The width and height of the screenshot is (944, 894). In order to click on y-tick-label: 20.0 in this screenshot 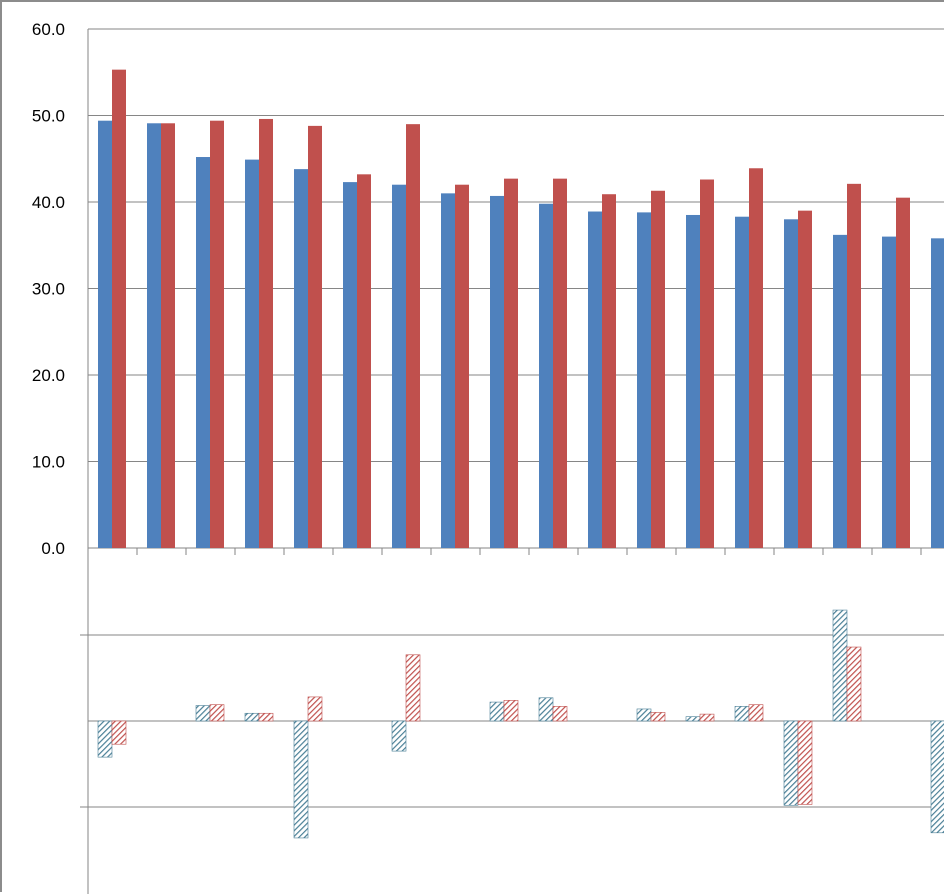, I will do `click(48, 375)`.